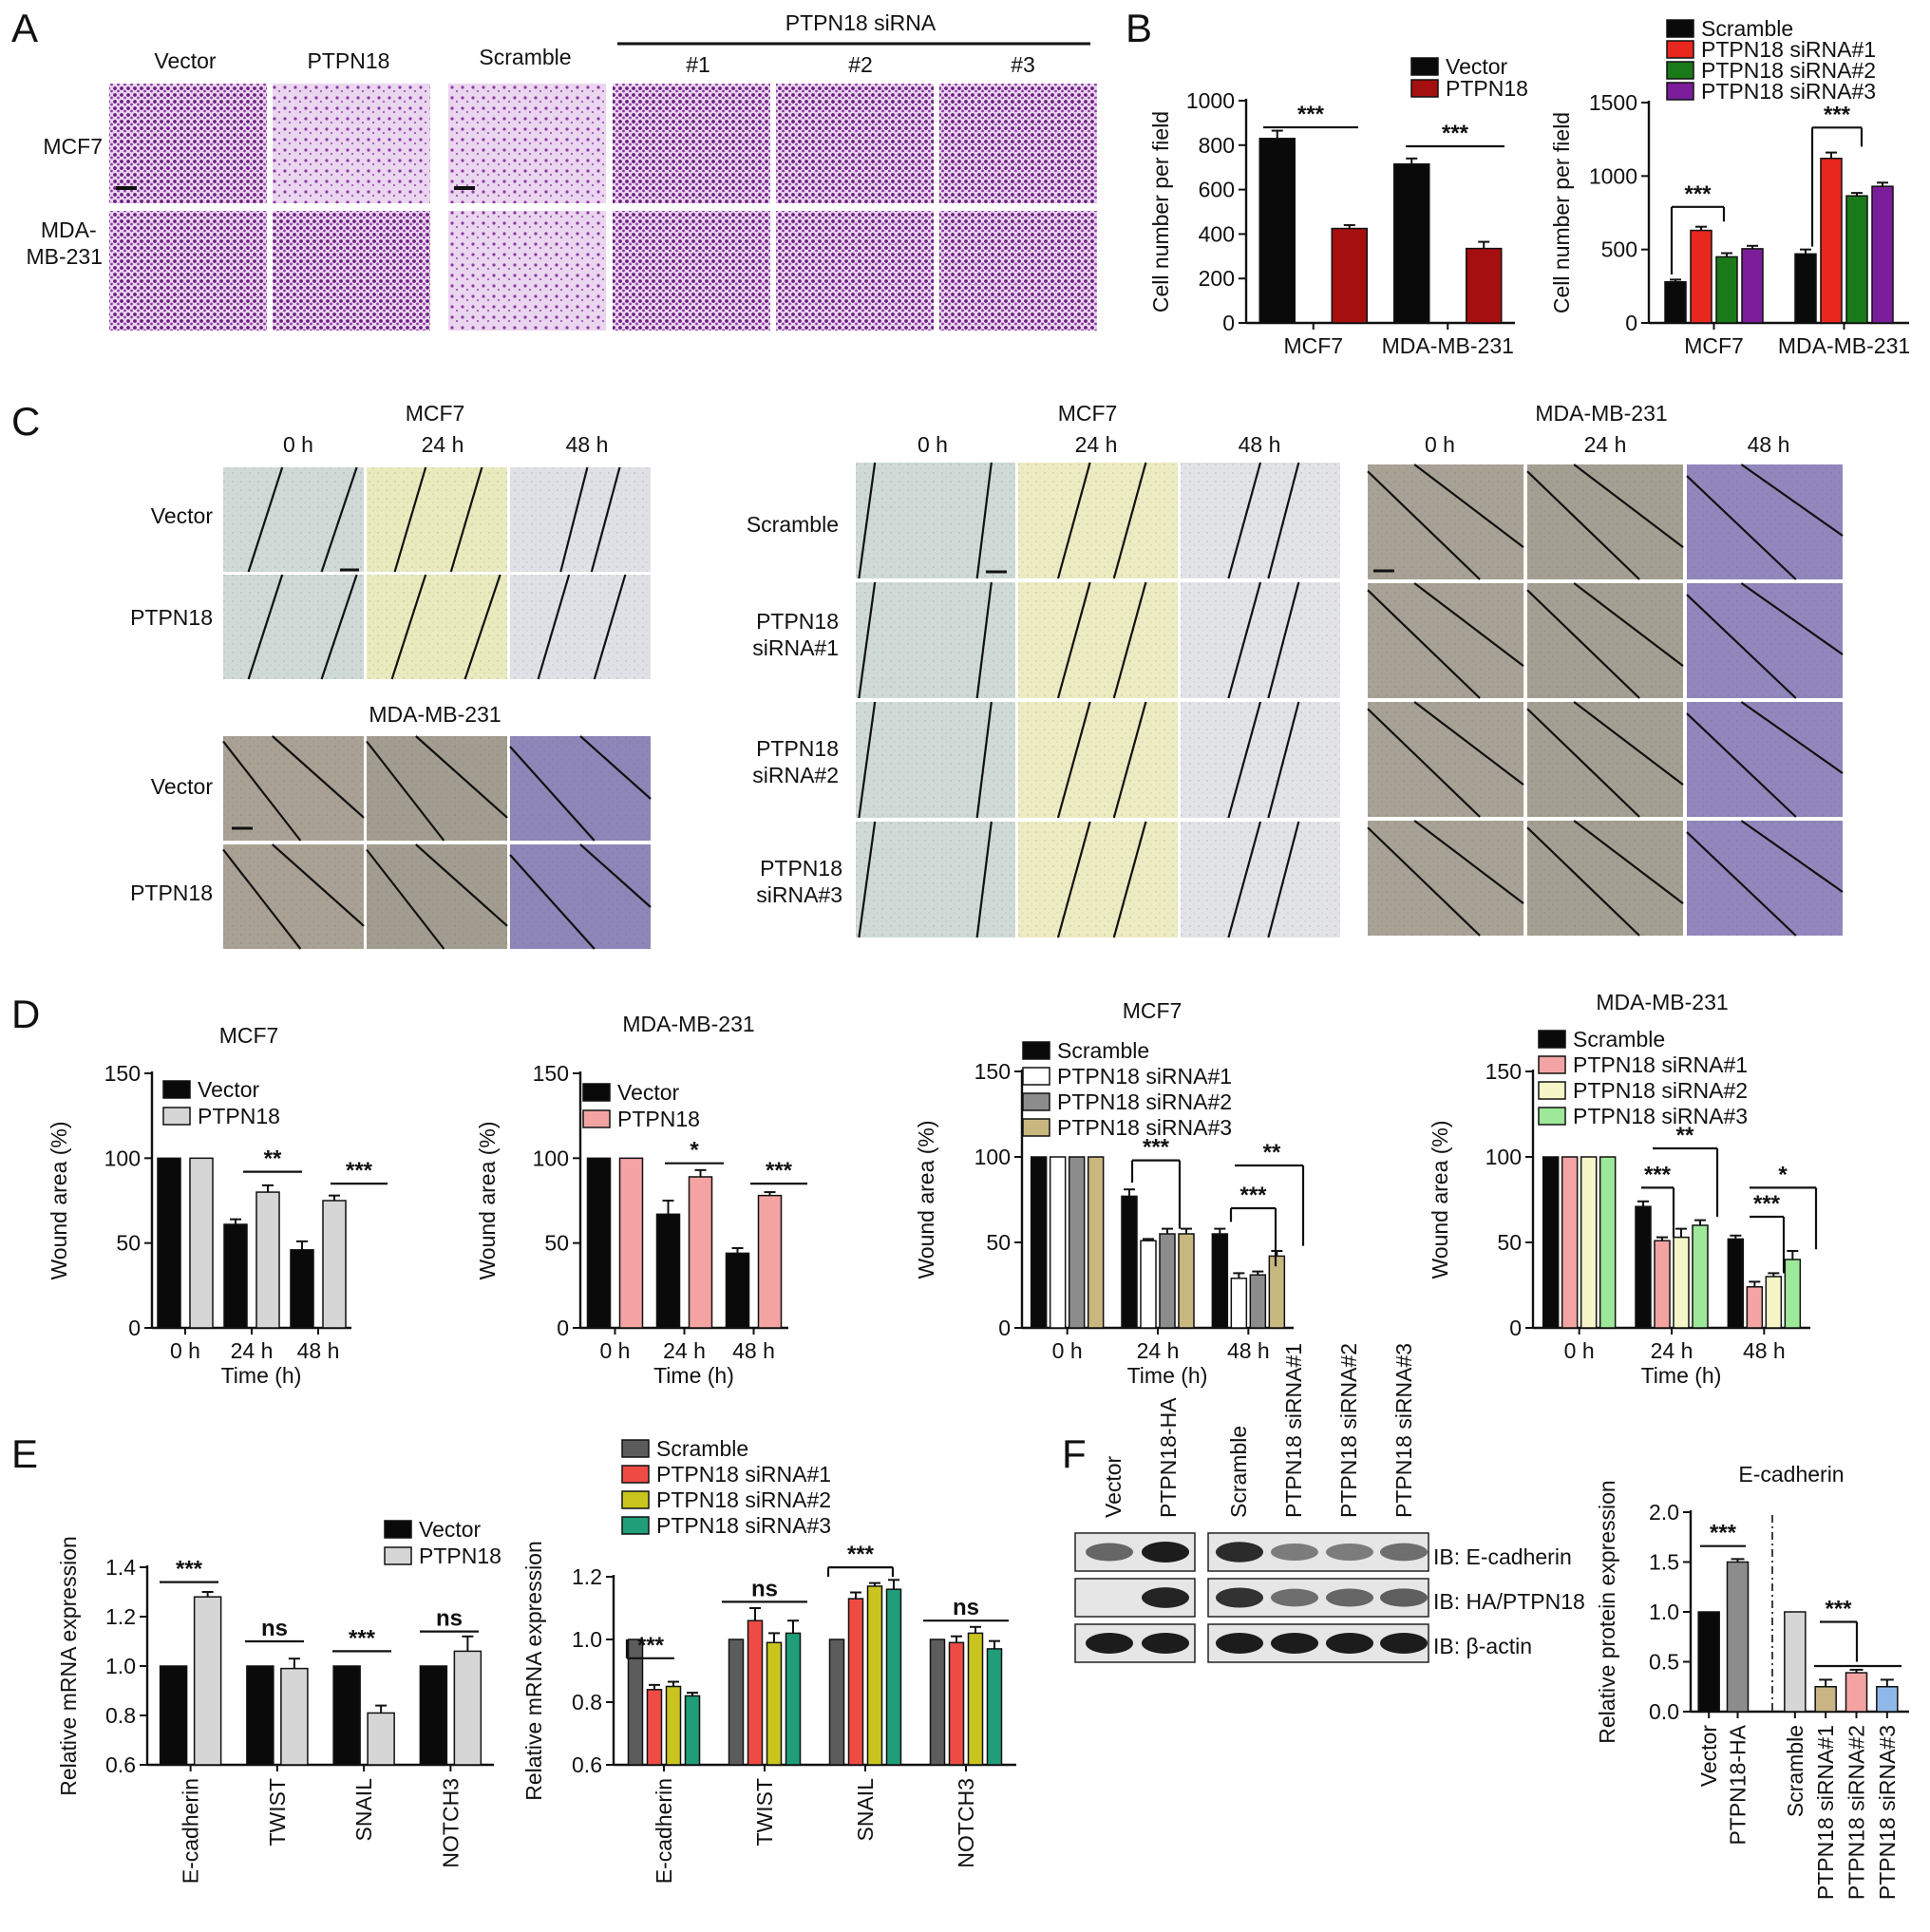  What do you see at coordinates (1260, 444) in the screenshot?
I see `panel-c-mid-time-48: 48 h` at bounding box center [1260, 444].